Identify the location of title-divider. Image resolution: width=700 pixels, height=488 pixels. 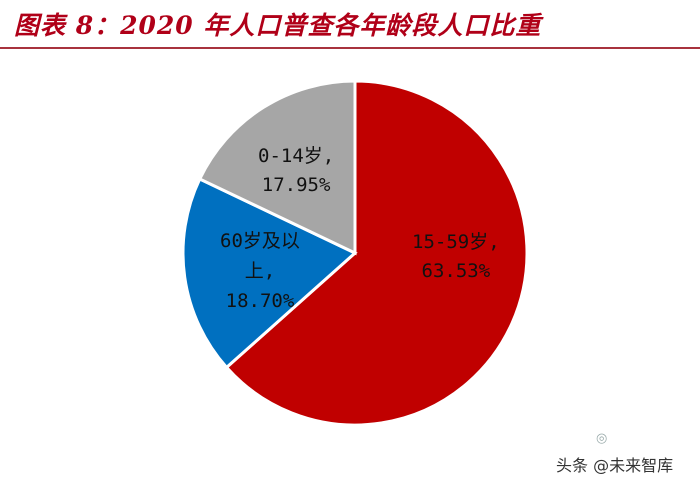
(350, 48).